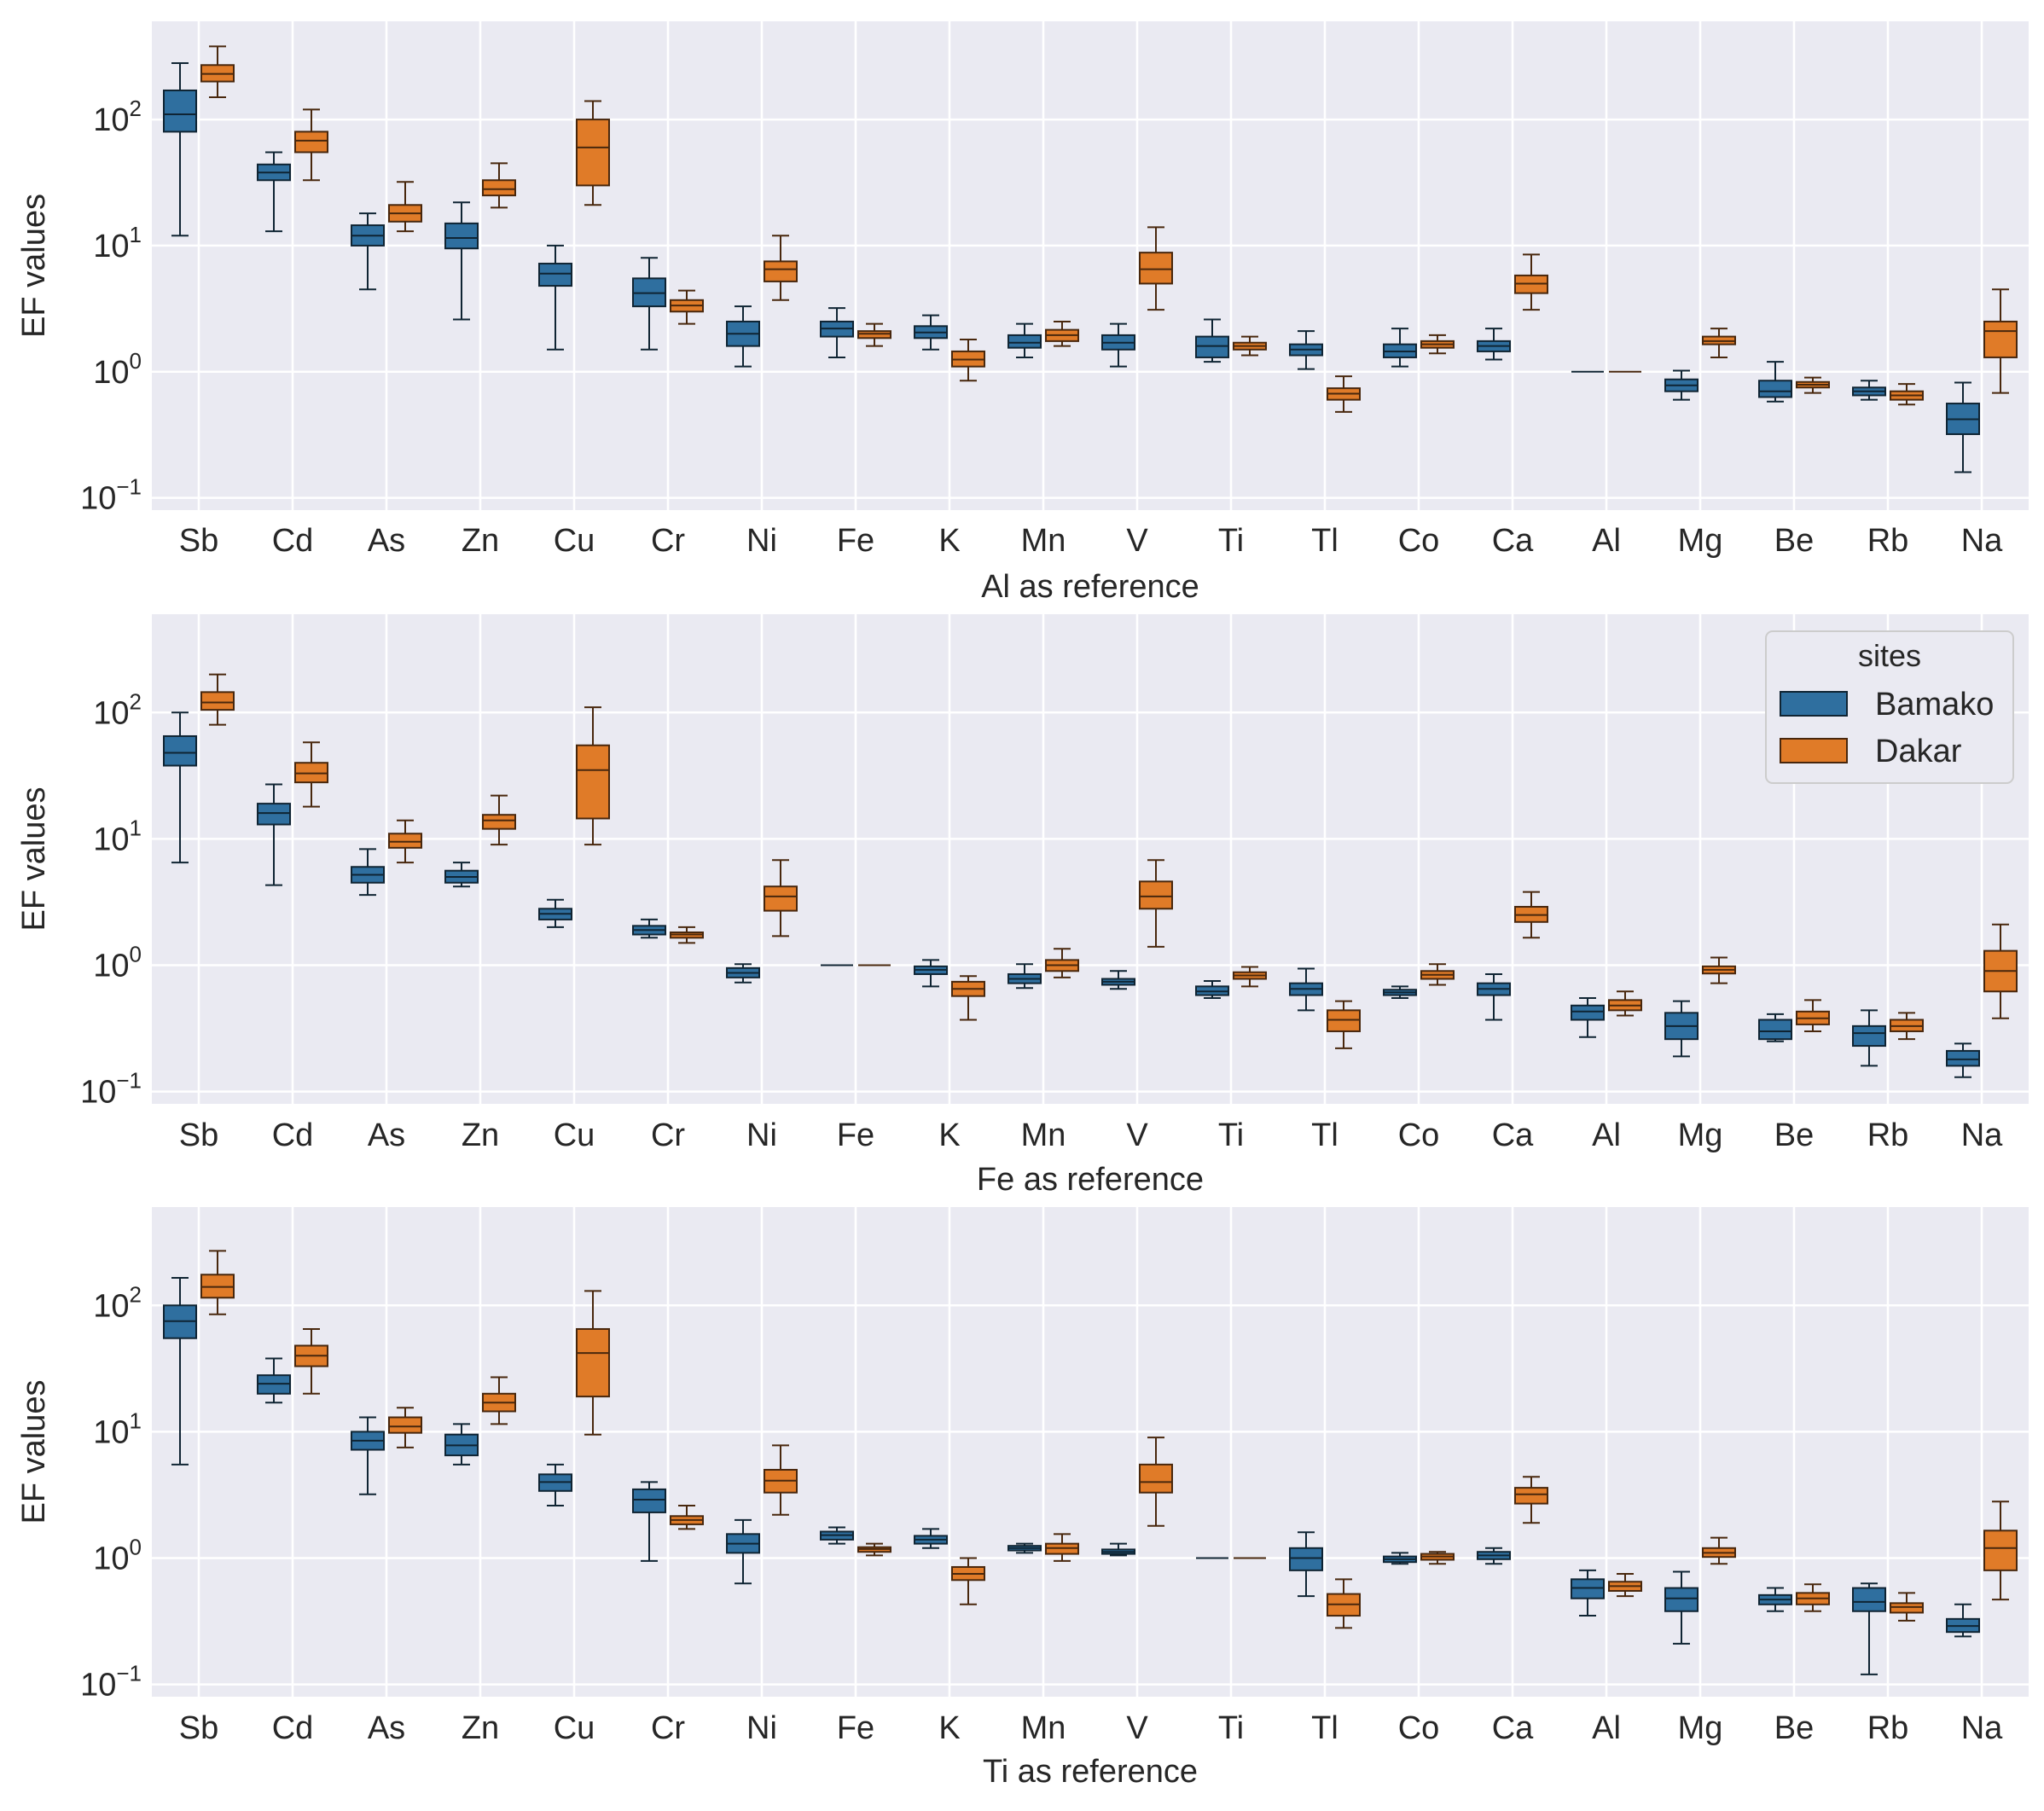  What do you see at coordinates (1043, 541) in the screenshot?
I see `x-tick-label: Mn` at bounding box center [1043, 541].